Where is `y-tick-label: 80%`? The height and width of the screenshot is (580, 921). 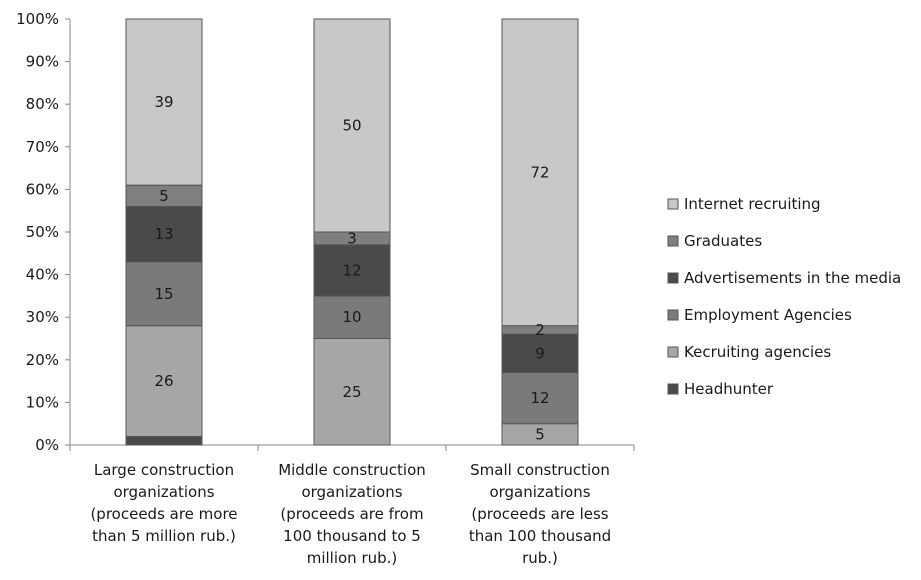
y-tick-label: 80% is located at coordinates (42, 104).